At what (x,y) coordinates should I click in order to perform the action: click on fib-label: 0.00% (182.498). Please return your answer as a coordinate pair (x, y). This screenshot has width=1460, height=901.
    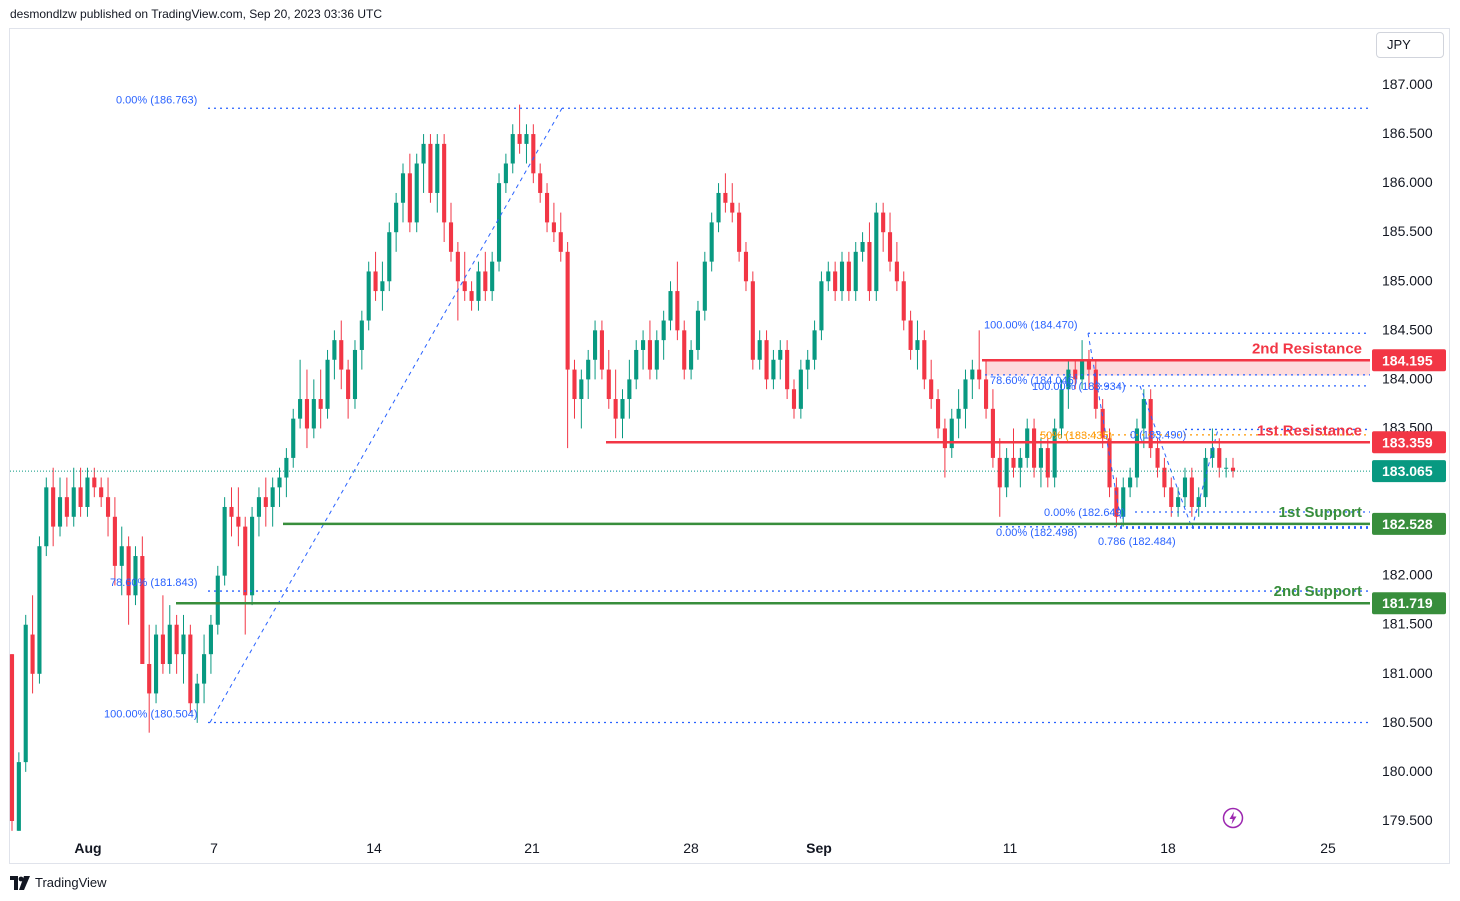
    Looking at the image, I should click on (1036, 533).